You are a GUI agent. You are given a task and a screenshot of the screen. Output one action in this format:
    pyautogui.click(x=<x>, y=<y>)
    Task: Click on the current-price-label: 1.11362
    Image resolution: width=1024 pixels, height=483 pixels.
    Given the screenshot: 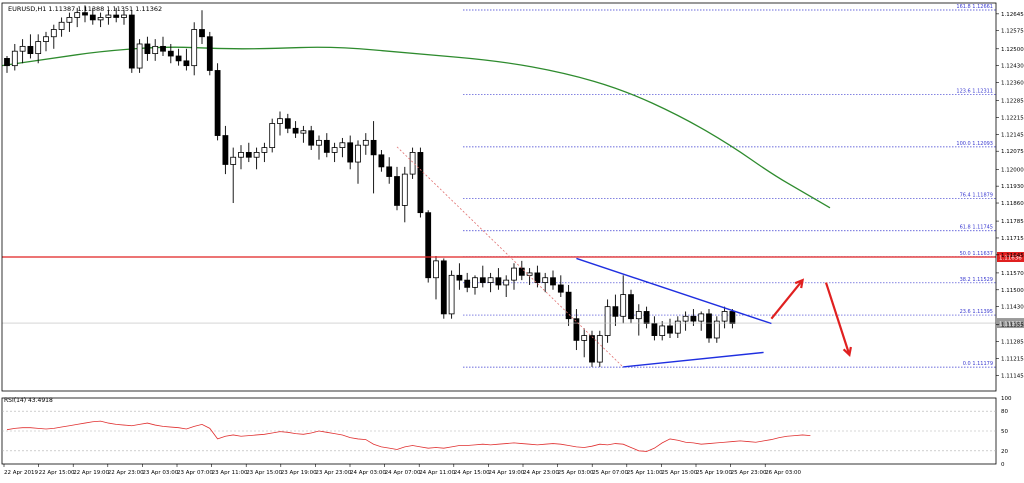 What is the action you would take?
    pyautogui.click(x=1010, y=325)
    